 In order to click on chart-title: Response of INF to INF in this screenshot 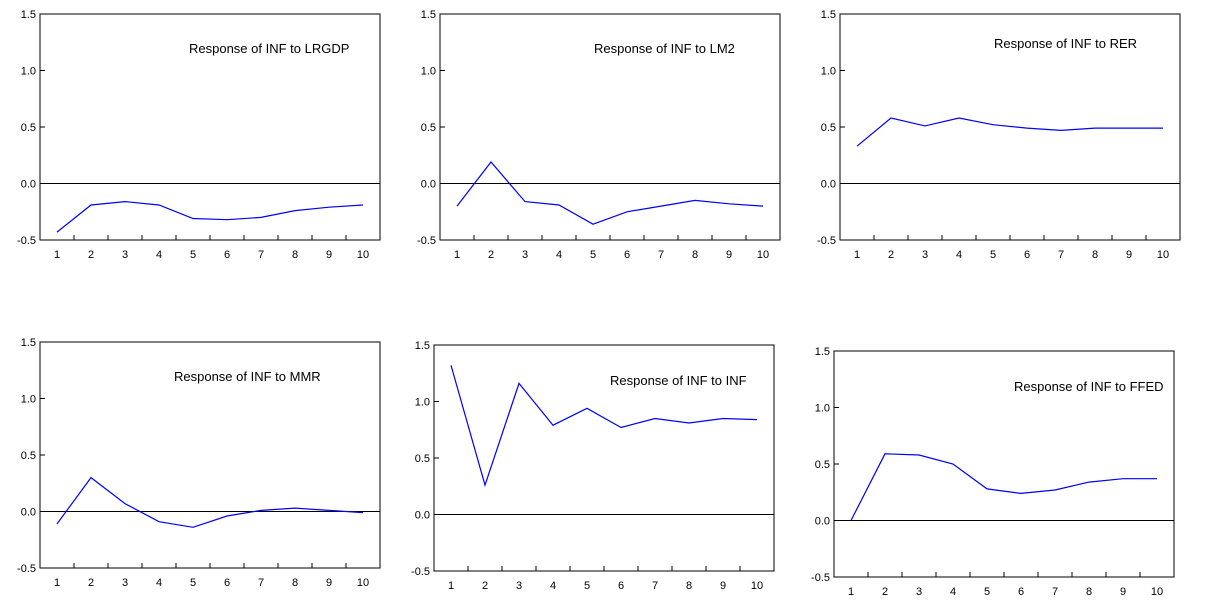, I will do `click(678, 380)`.